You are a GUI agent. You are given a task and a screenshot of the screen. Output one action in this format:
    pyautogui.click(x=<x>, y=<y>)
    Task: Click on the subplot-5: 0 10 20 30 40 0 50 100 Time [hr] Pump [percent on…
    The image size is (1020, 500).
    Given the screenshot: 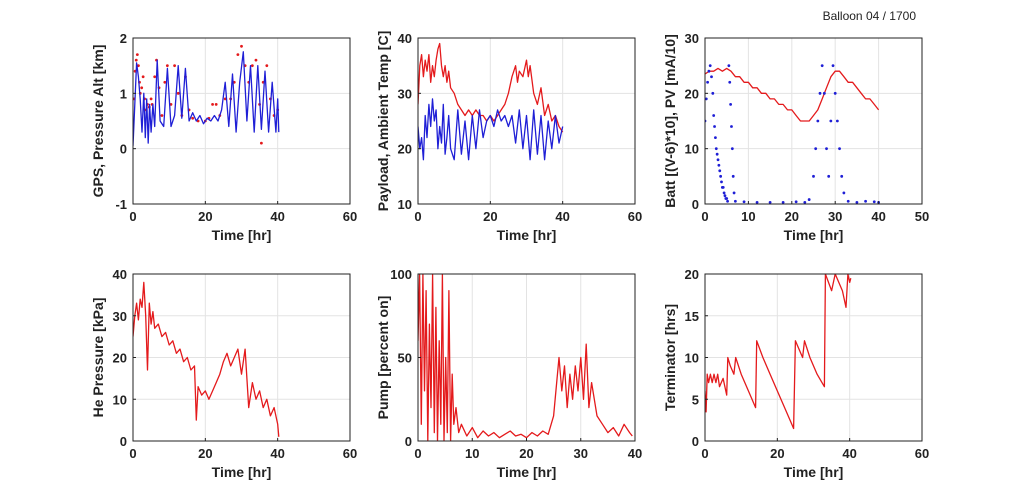 What is the action you would take?
    pyautogui.click(x=508, y=373)
    